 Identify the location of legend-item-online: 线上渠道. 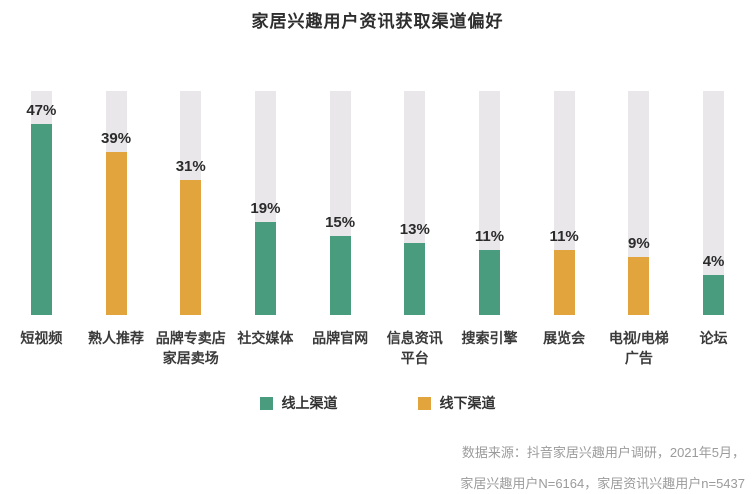
(298, 403).